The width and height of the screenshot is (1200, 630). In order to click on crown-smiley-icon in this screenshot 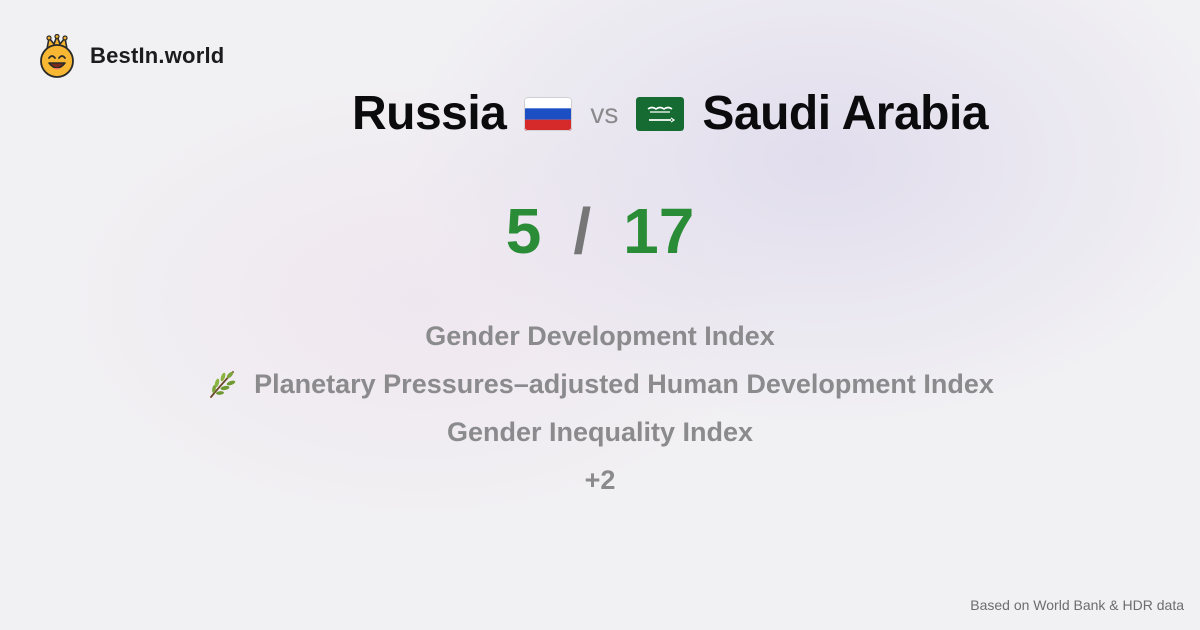, I will do `click(57, 56)`.